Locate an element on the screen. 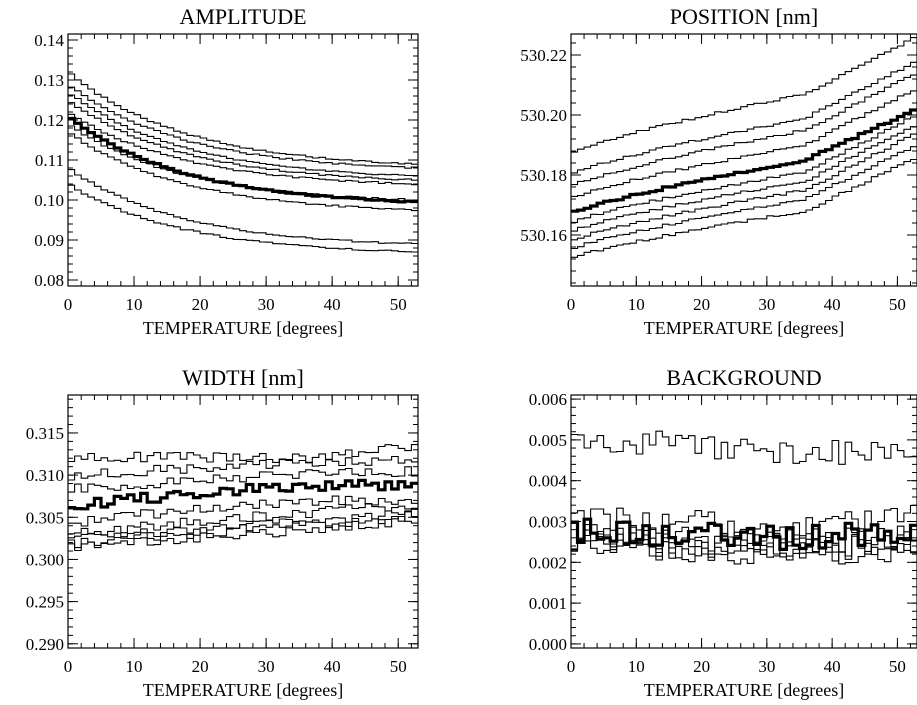 This screenshot has width=917, height=705. chart-title: WIDTH [nm] is located at coordinates (243, 377).